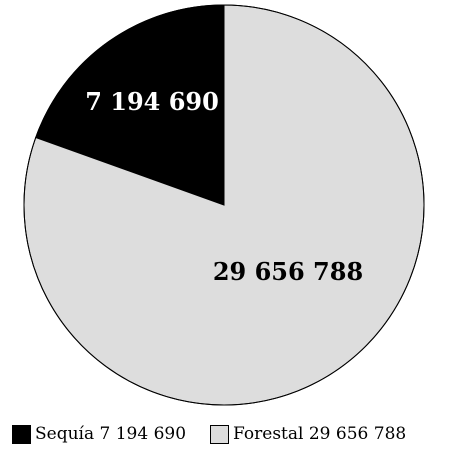  Describe the element at coordinates (320, 434) in the screenshot. I see `legend-label-forestal: Forestal 29 656 788` at that location.